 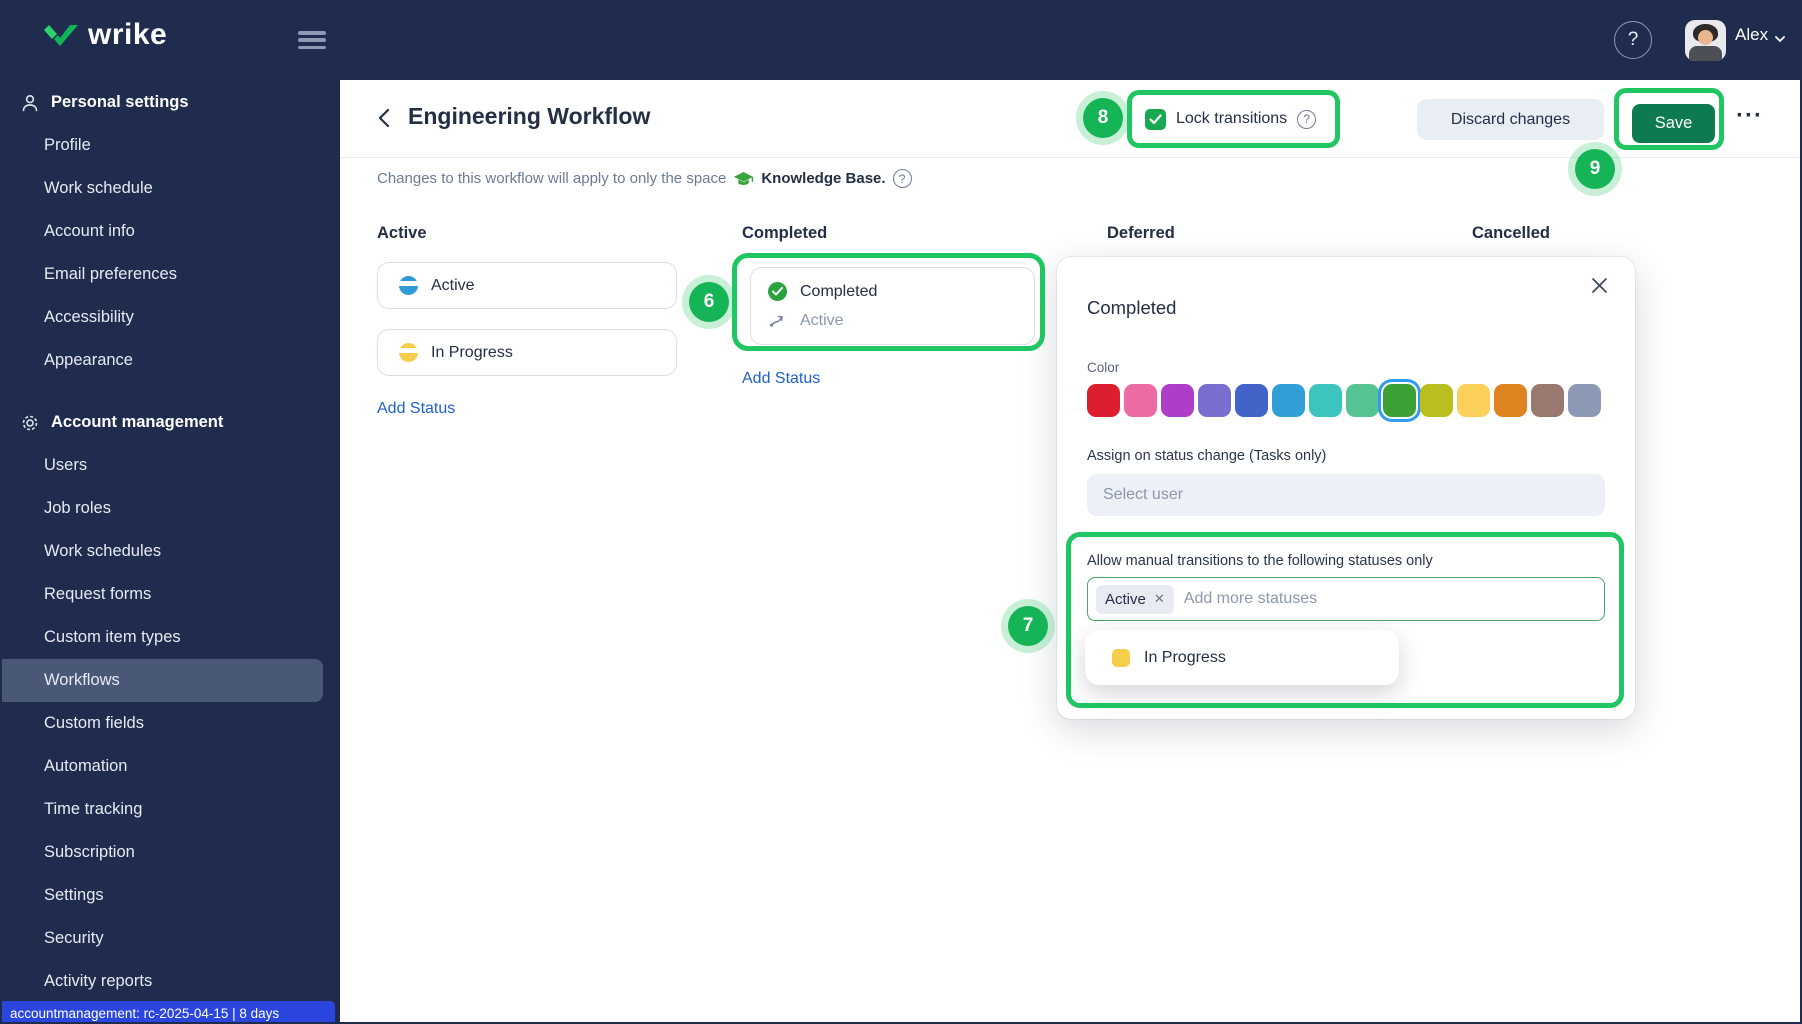 What do you see at coordinates (901, 41) in the screenshot?
I see `top-bar: wrike ? Alex` at bounding box center [901, 41].